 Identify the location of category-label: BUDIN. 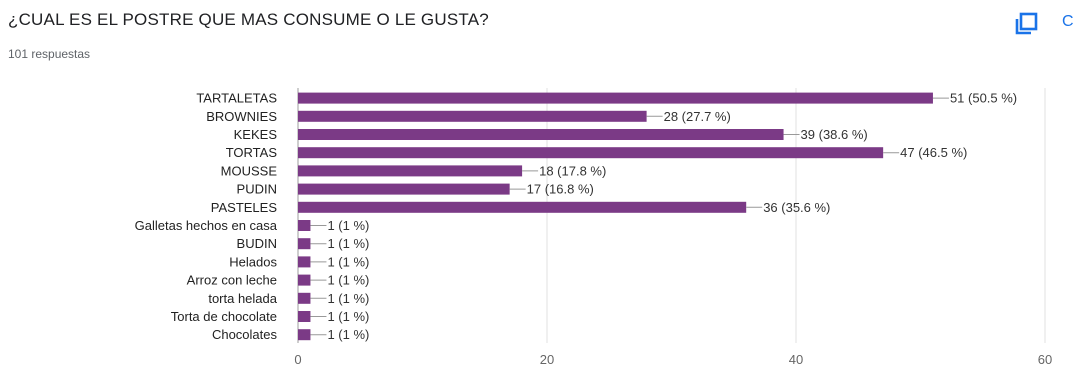
(257, 243).